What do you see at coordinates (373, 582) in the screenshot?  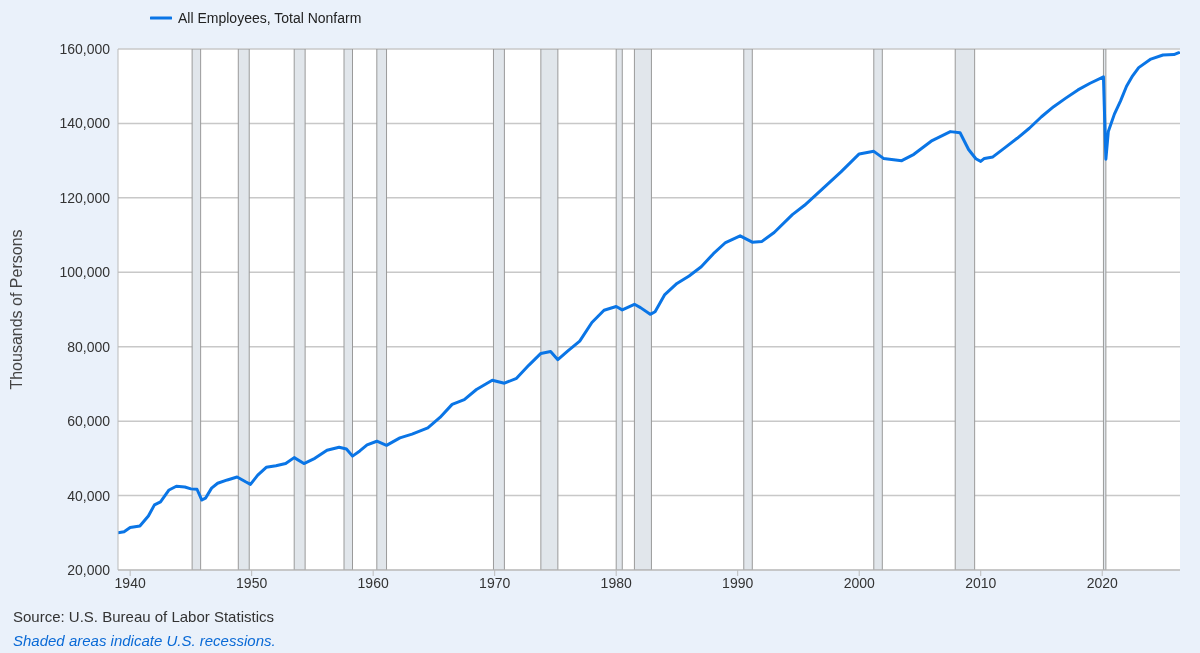 I see `x-tick-label: 1960` at bounding box center [373, 582].